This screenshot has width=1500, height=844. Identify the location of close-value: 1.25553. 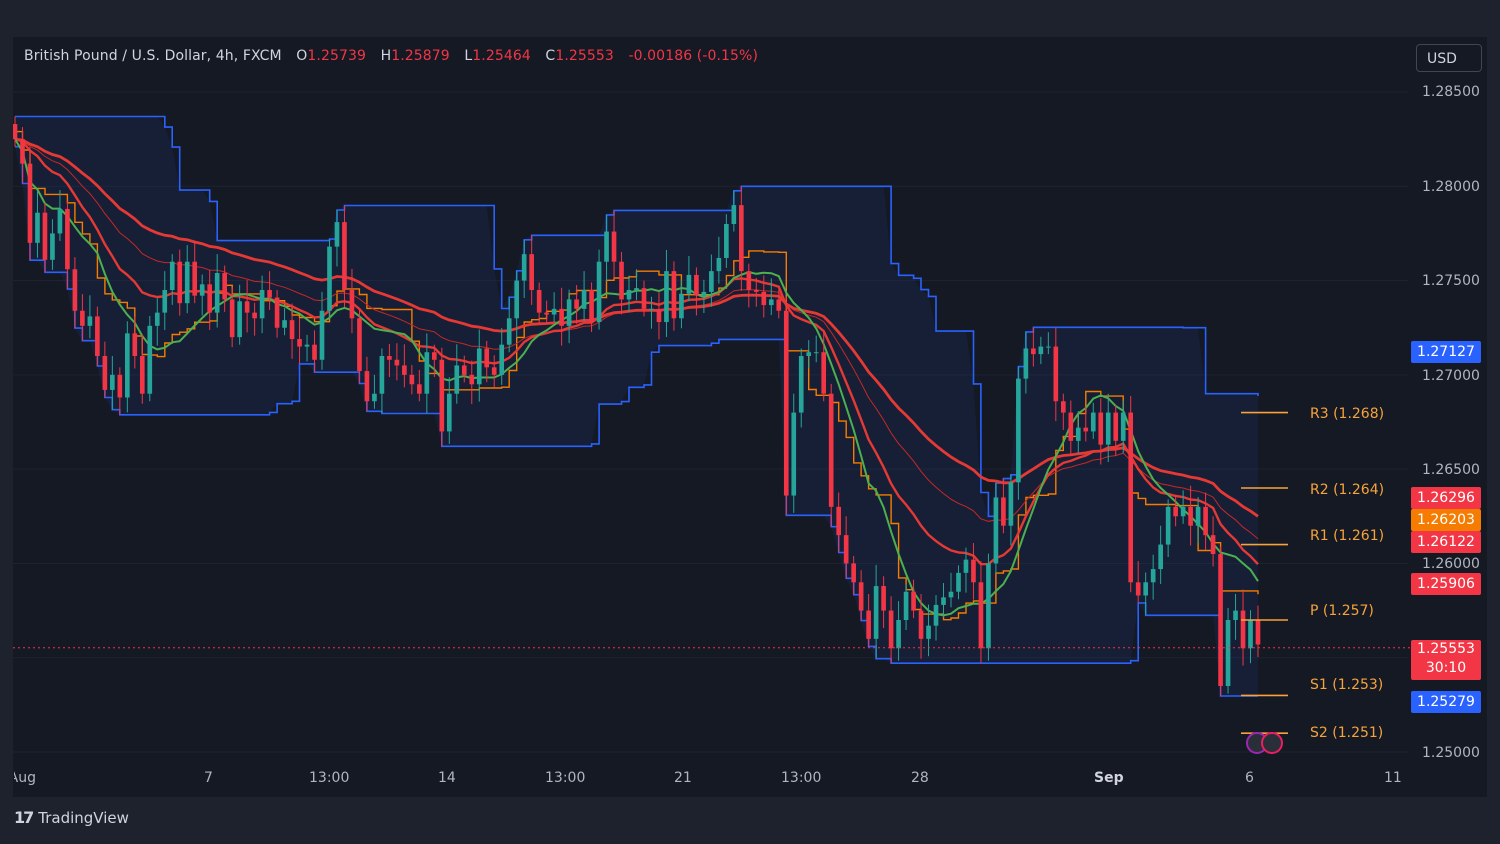
(584, 56).